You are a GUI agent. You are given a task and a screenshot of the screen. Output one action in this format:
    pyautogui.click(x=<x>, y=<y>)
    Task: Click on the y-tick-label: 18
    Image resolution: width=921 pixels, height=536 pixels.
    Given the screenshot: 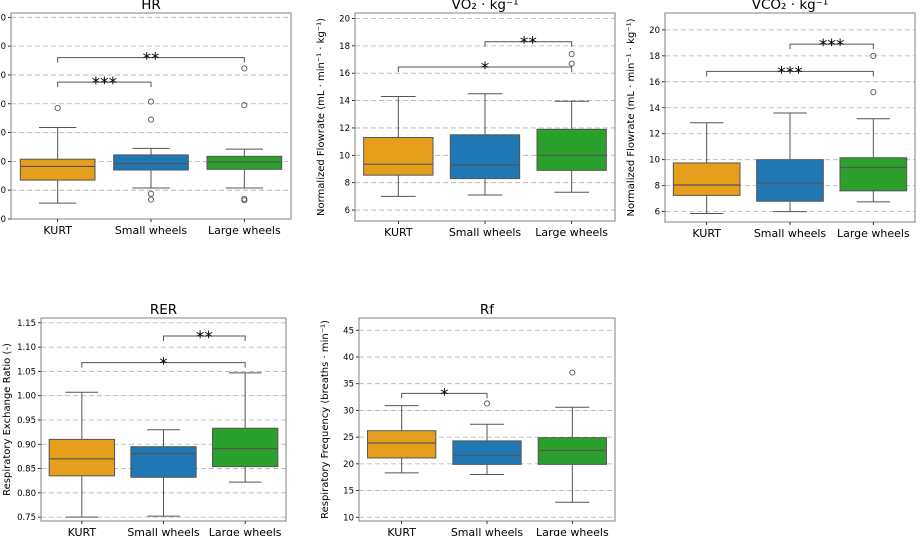 What is the action you would take?
    pyautogui.click(x=654, y=57)
    